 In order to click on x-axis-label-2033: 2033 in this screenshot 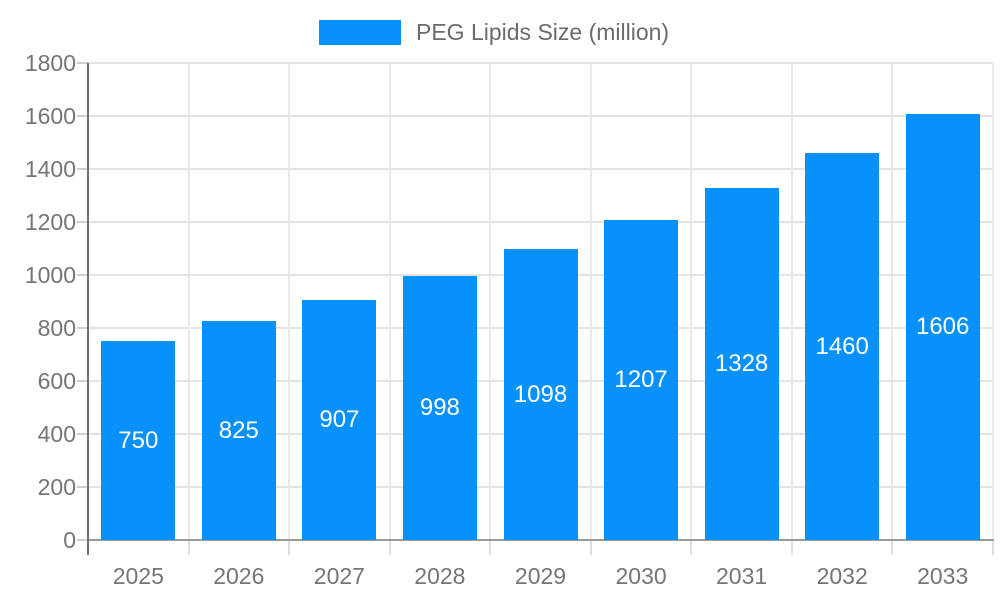, I will do `click(943, 576)`.